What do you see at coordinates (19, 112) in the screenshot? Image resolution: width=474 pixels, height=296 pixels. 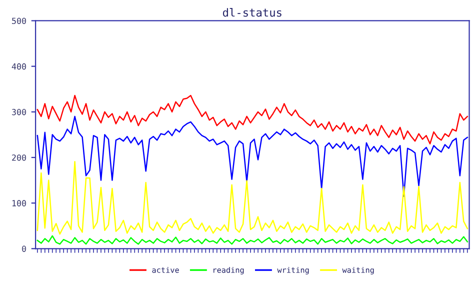 I see `y-tick-label: 300` at bounding box center [19, 112].